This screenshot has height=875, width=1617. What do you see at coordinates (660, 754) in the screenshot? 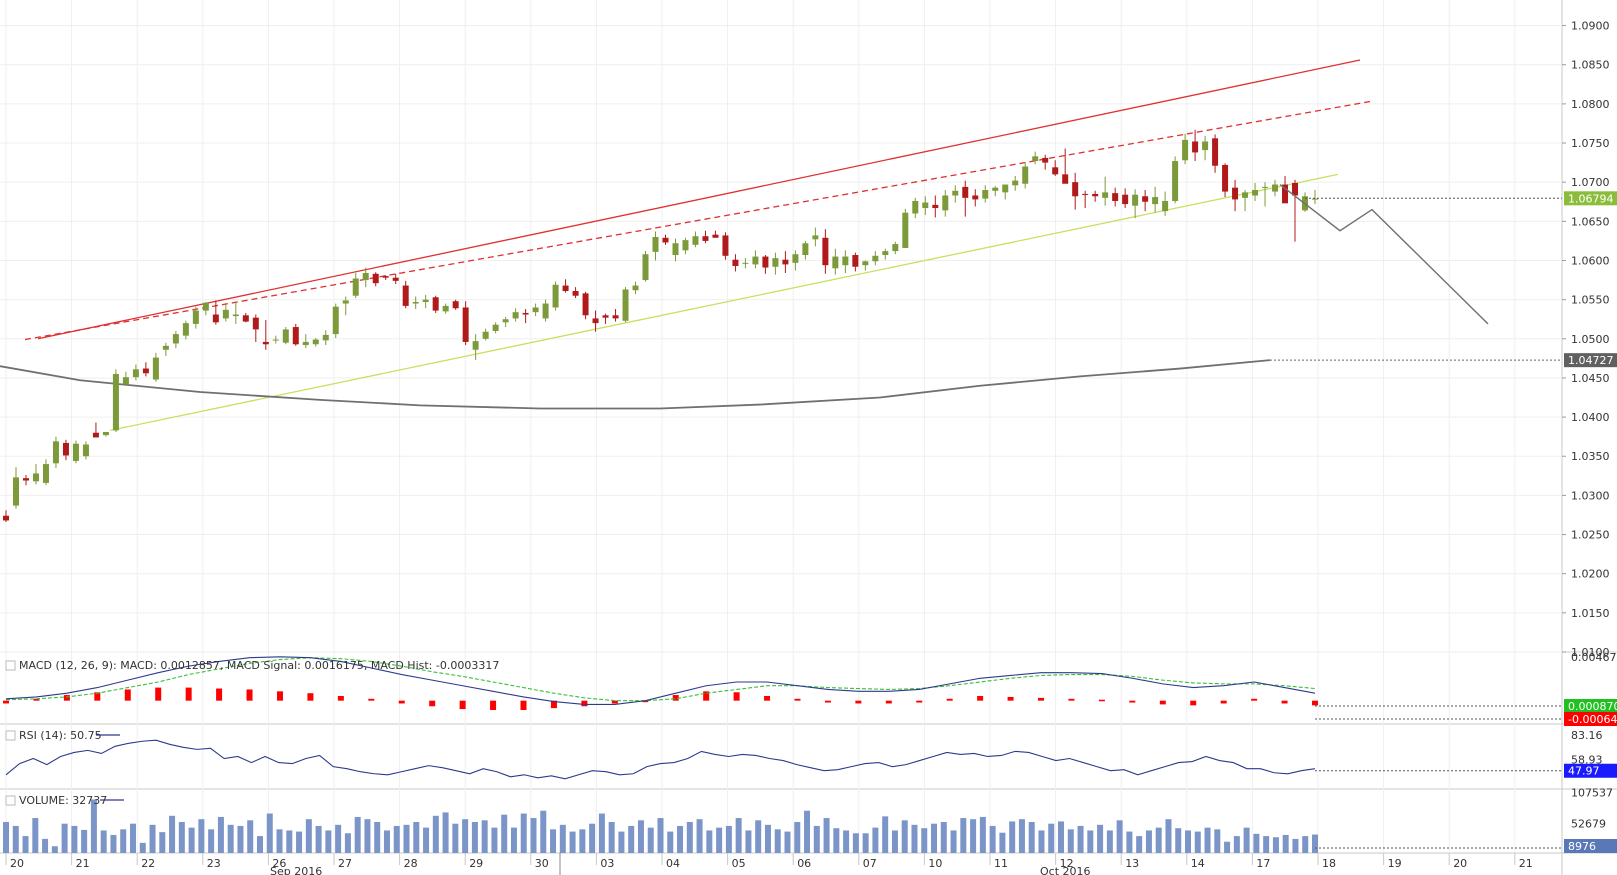
I see `rsi-panel: RSI (14): 50.75` at bounding box center [660, 754].